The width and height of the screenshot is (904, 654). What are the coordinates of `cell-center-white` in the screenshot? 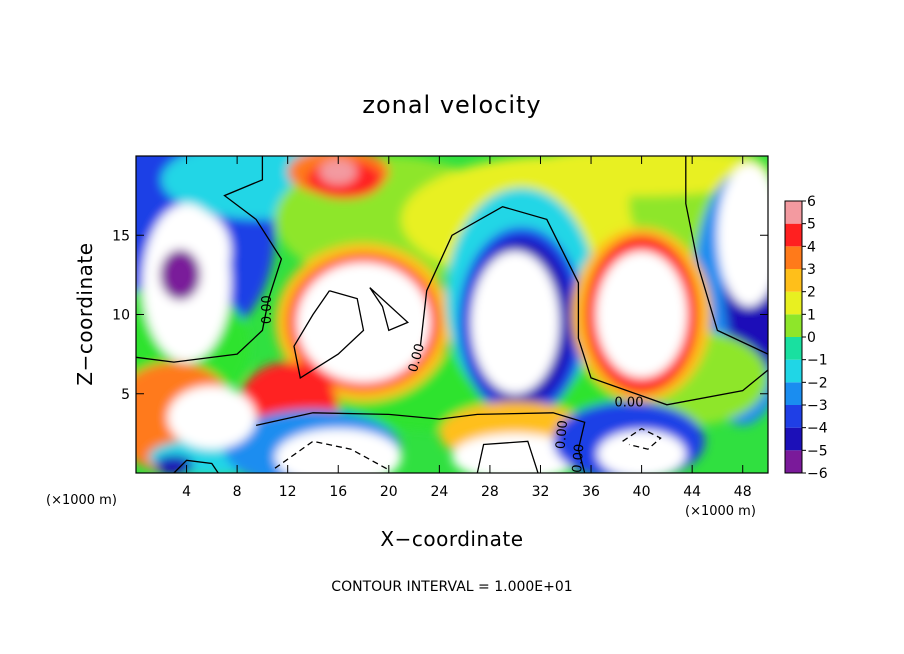 It's located at (363, 322).